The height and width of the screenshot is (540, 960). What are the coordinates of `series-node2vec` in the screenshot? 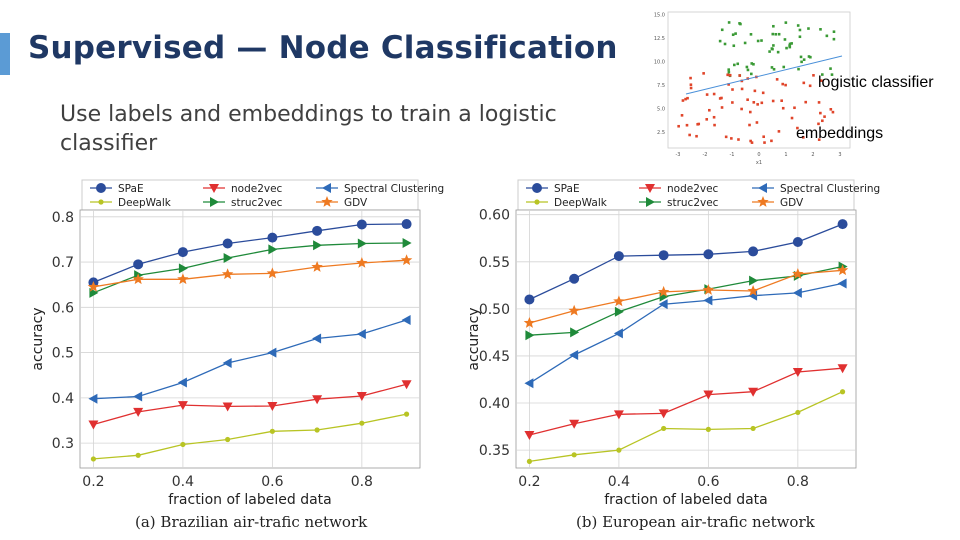 It's located at (686, 402).